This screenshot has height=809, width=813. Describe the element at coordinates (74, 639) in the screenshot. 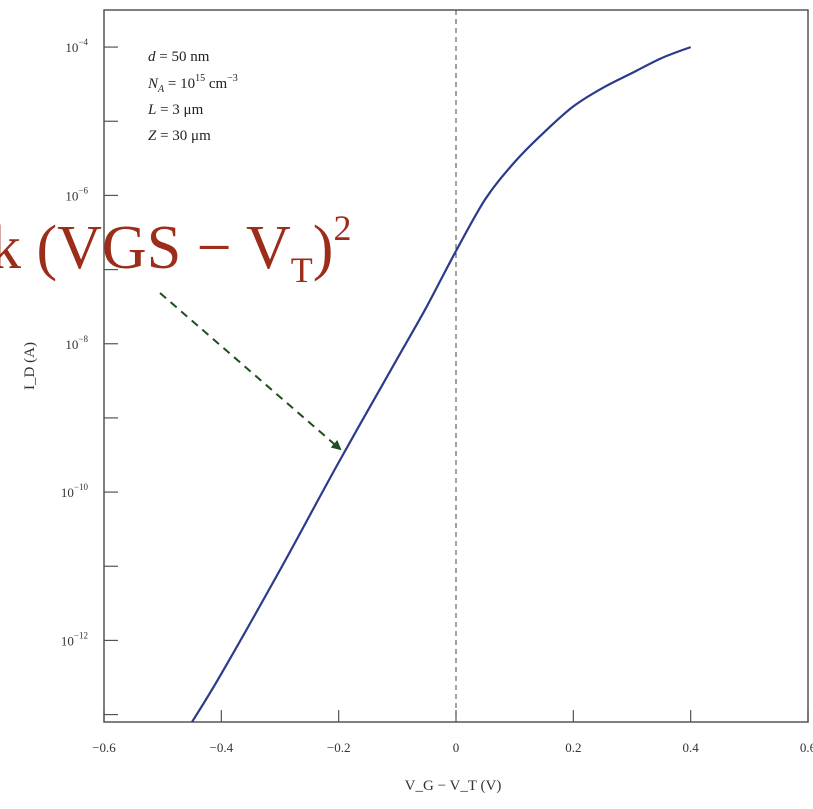

I see `y-tick-label: 10⁻¹²` at that location.